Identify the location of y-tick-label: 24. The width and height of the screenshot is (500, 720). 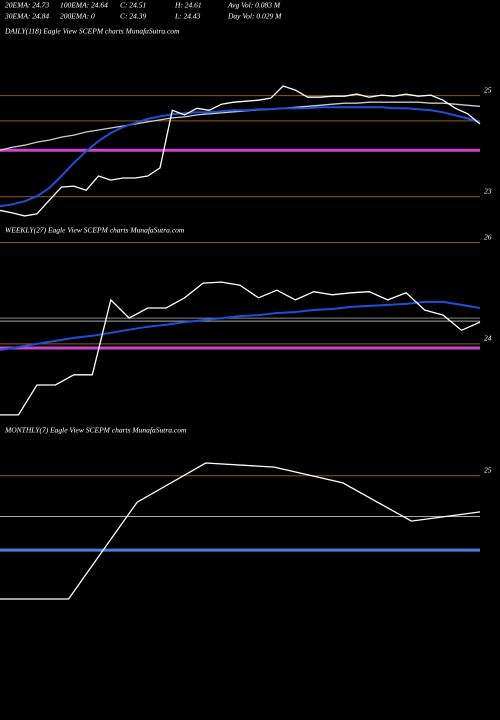
(488, 338).